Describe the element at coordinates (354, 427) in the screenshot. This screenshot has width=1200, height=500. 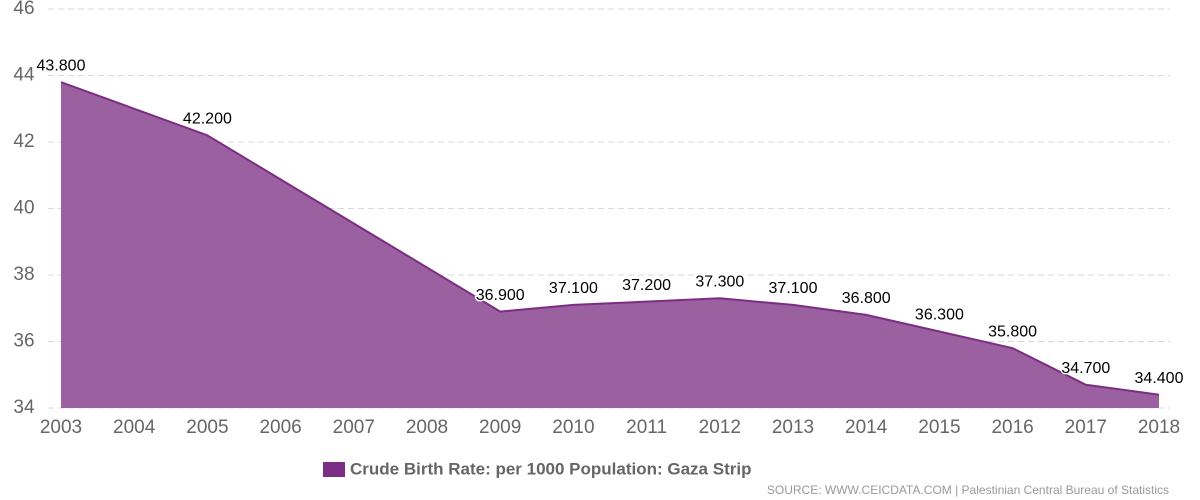
I see `x-tick-label: 2007` at that location.